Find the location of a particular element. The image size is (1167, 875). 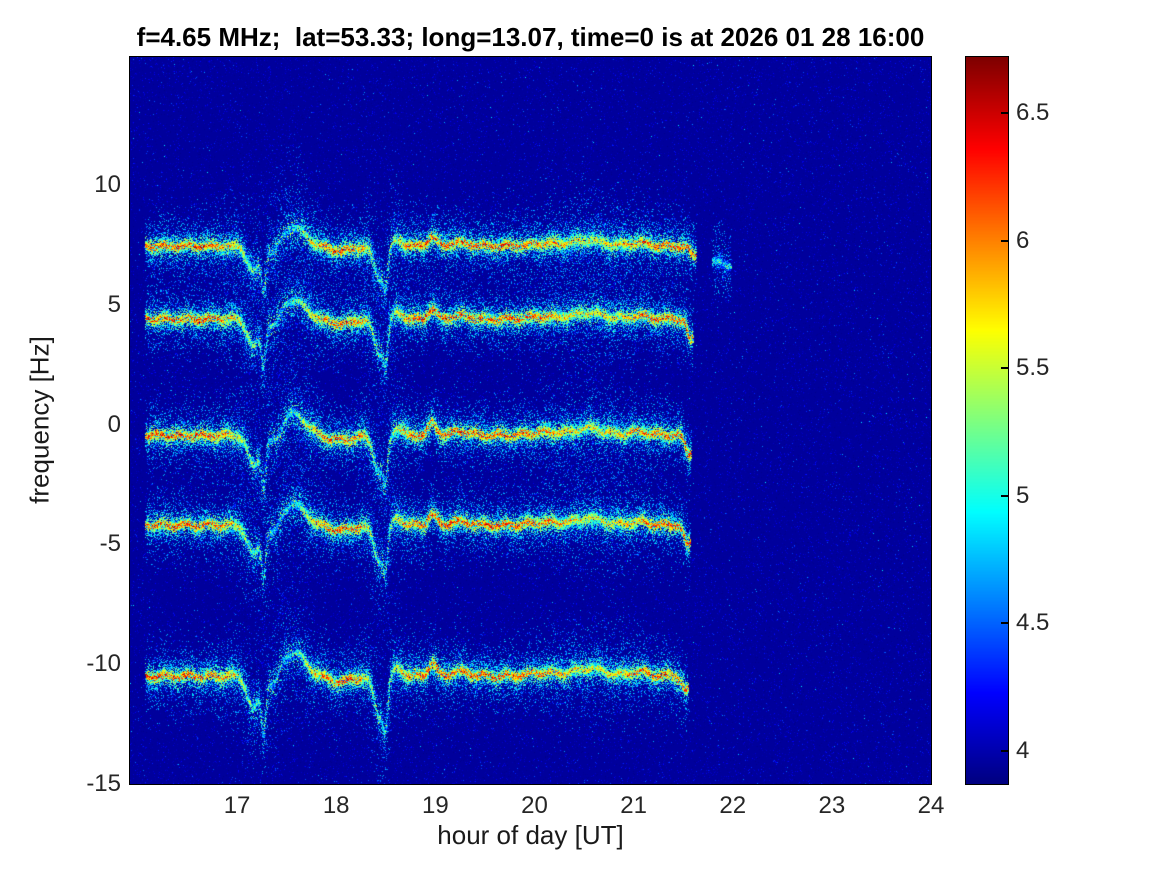

y-tick-label: -15 is located at coordinates (103, 783).